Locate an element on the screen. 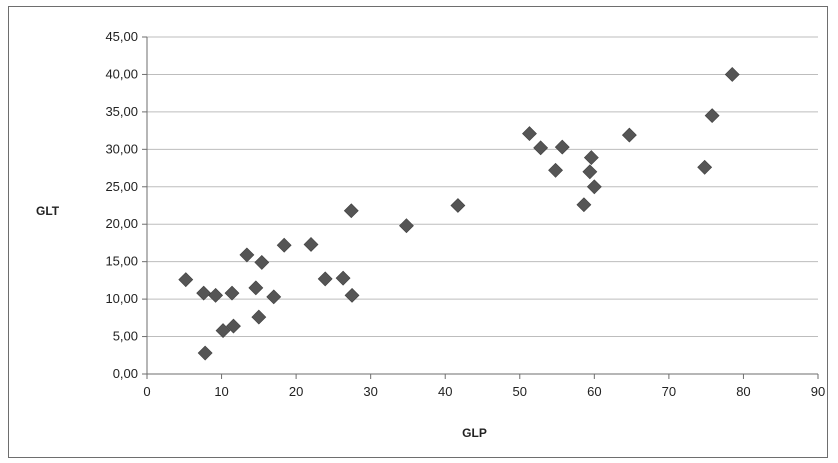 The image size is (838, 463). x-tick-label: 50 is located at coordinates (520, 391).